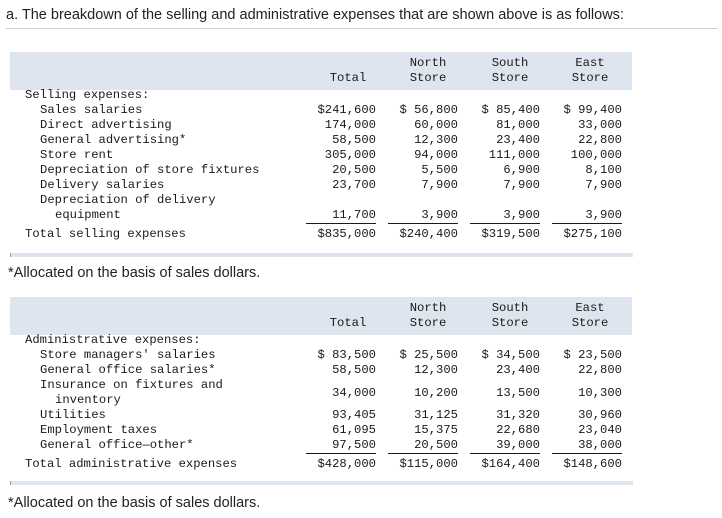  What do you see at coordinates (587, 446) in the screenshot?
I see `cell-east: 38,000` at bounding box center [587, 446].